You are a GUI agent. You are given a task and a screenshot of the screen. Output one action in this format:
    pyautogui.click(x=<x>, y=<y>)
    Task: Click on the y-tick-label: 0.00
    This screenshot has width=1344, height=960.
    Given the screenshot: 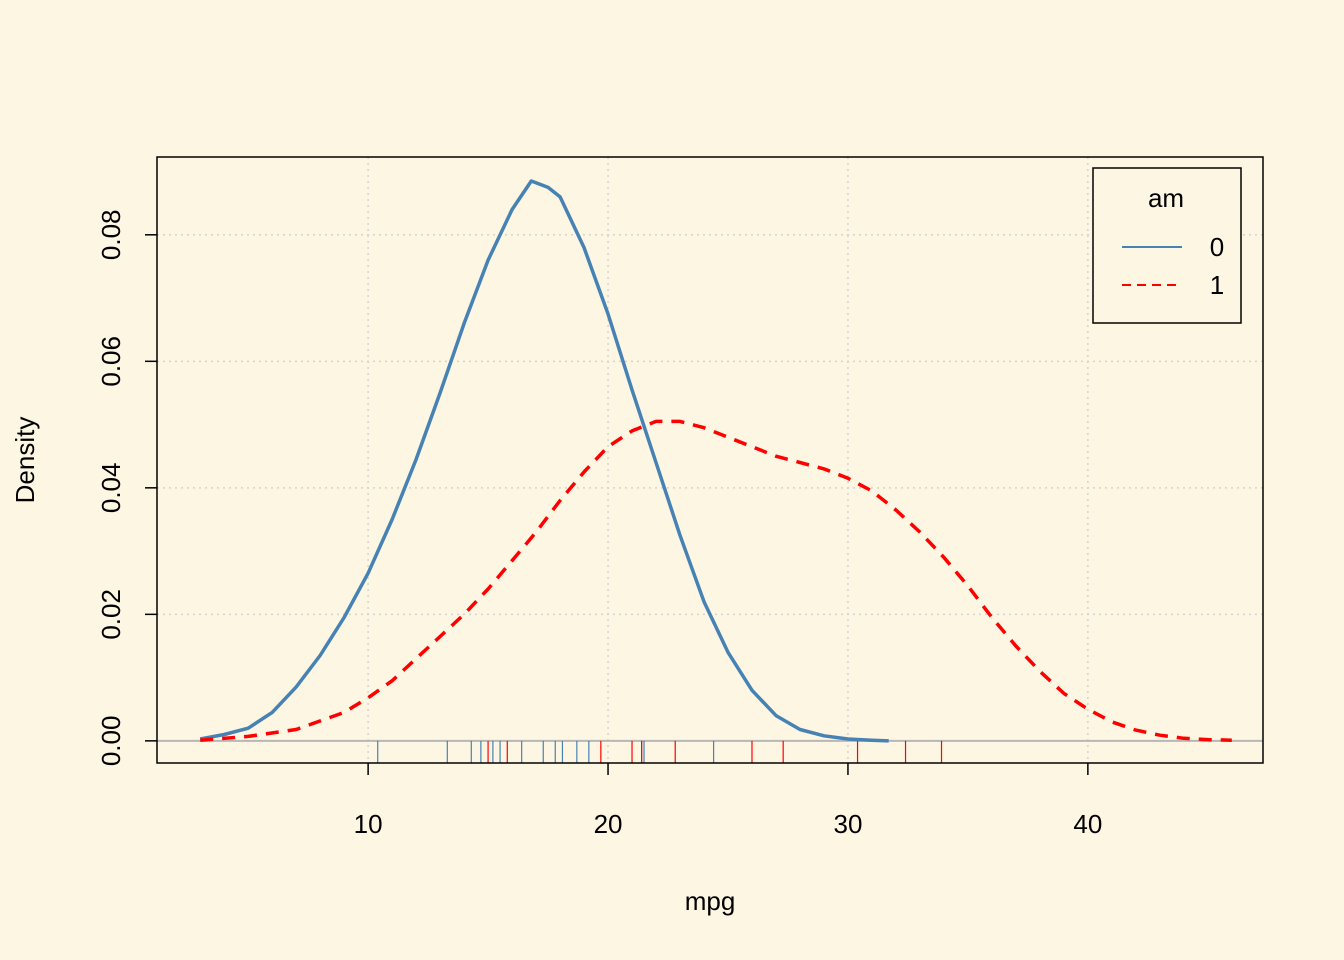 What is the action you would take?
    pyautogui.click(x=111, y=741)
    